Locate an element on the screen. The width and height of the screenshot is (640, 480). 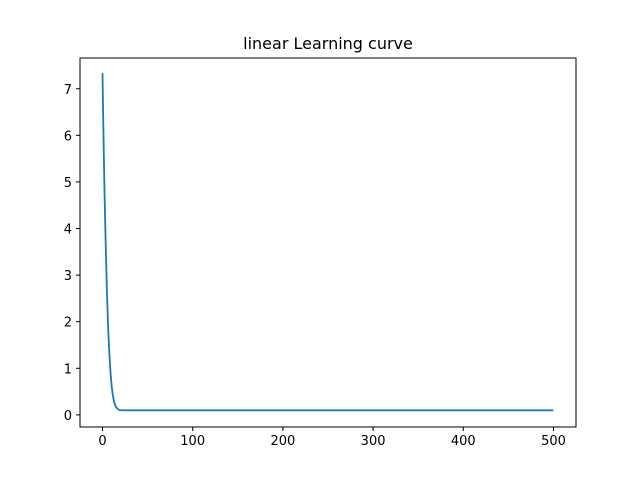
x-tick-label: 0 is located at coordinates (102, 441).